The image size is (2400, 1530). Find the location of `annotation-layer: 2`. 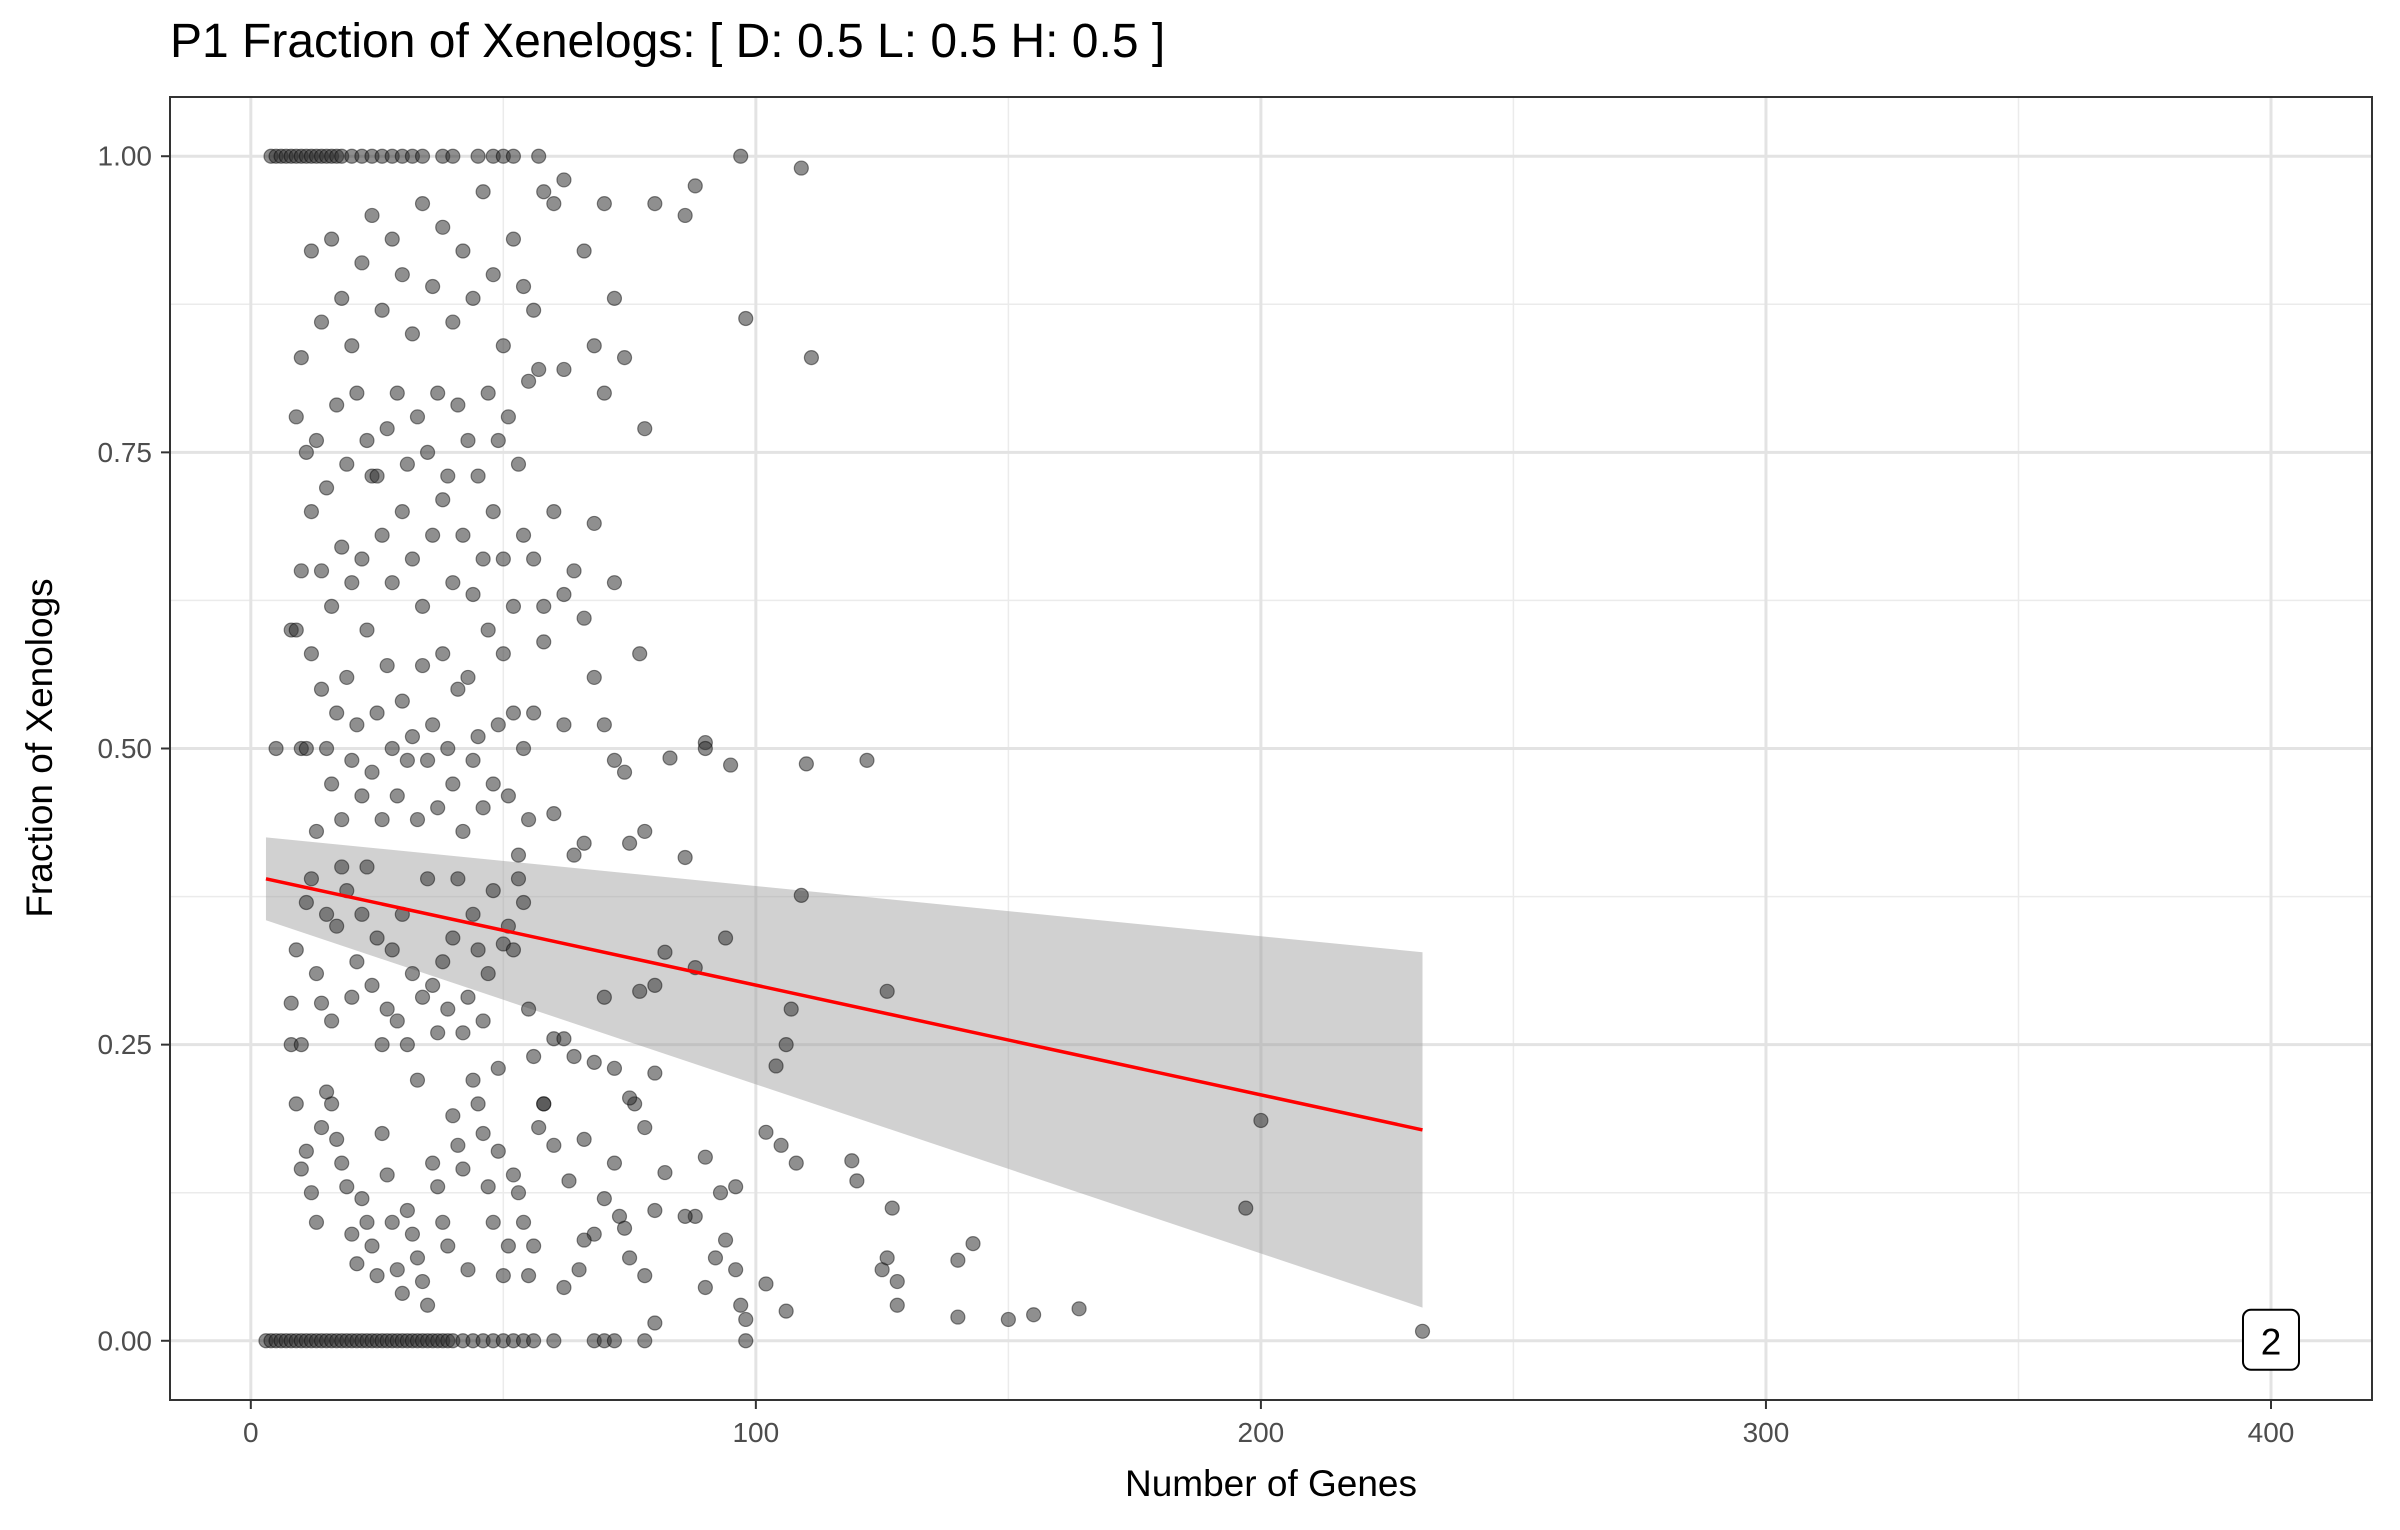

annotation-layer: 2 is located at coordinates (2270, 1339).